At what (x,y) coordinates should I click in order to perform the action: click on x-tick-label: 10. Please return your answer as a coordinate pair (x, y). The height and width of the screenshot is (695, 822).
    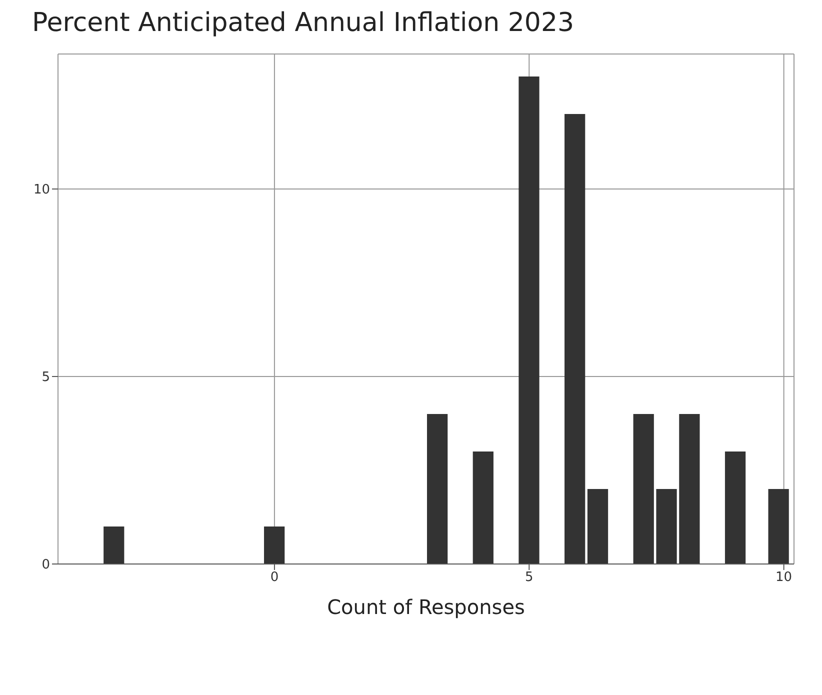
    Looking at the image, I should click on (784, 578).